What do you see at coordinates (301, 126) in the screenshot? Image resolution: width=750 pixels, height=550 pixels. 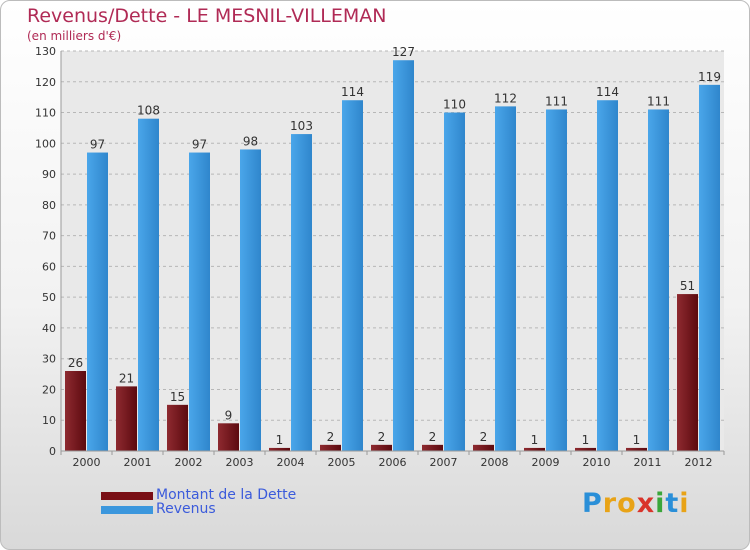 I see `data-label-revenus: 103` at bounding box center [301, 126].